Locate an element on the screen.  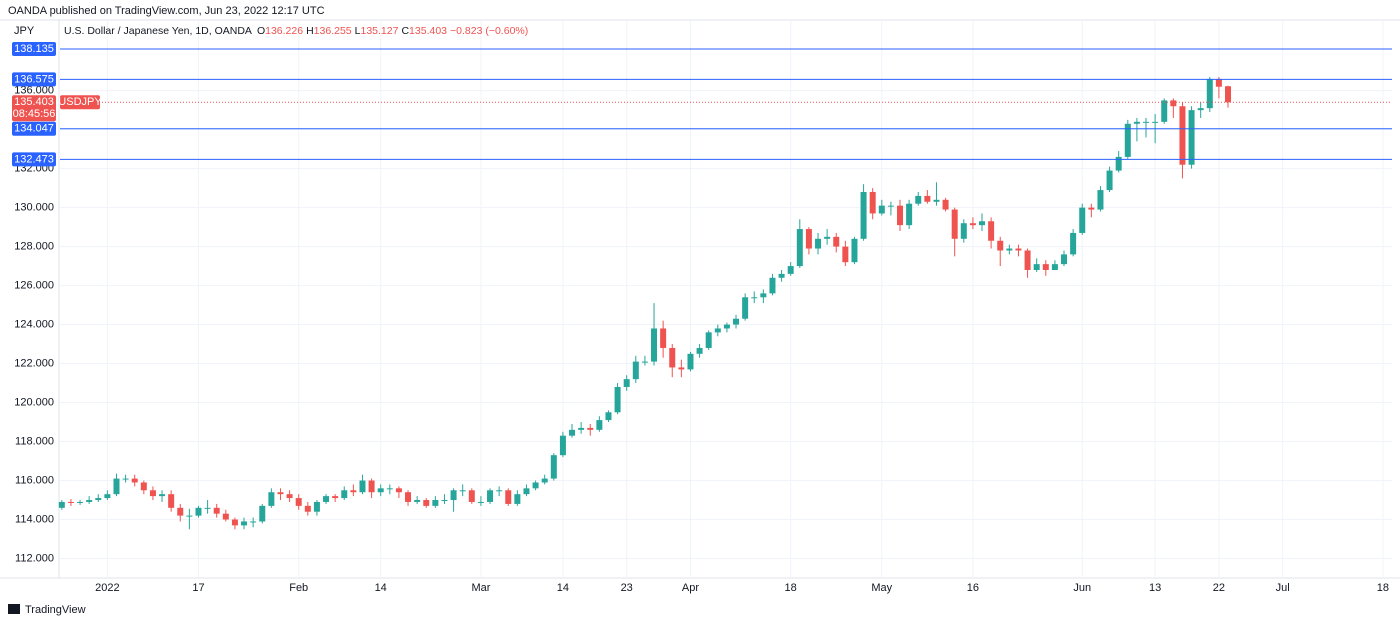
x-tick-label: Jul is located at coordinates (1283, 588).